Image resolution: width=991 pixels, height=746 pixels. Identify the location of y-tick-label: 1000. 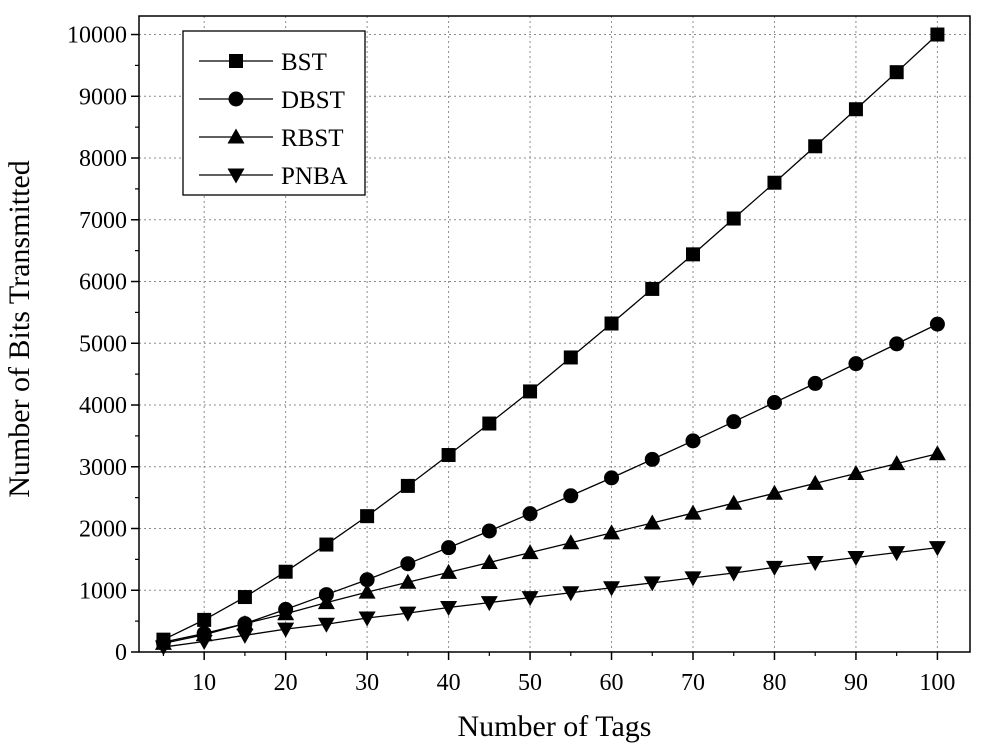
(103, 591).